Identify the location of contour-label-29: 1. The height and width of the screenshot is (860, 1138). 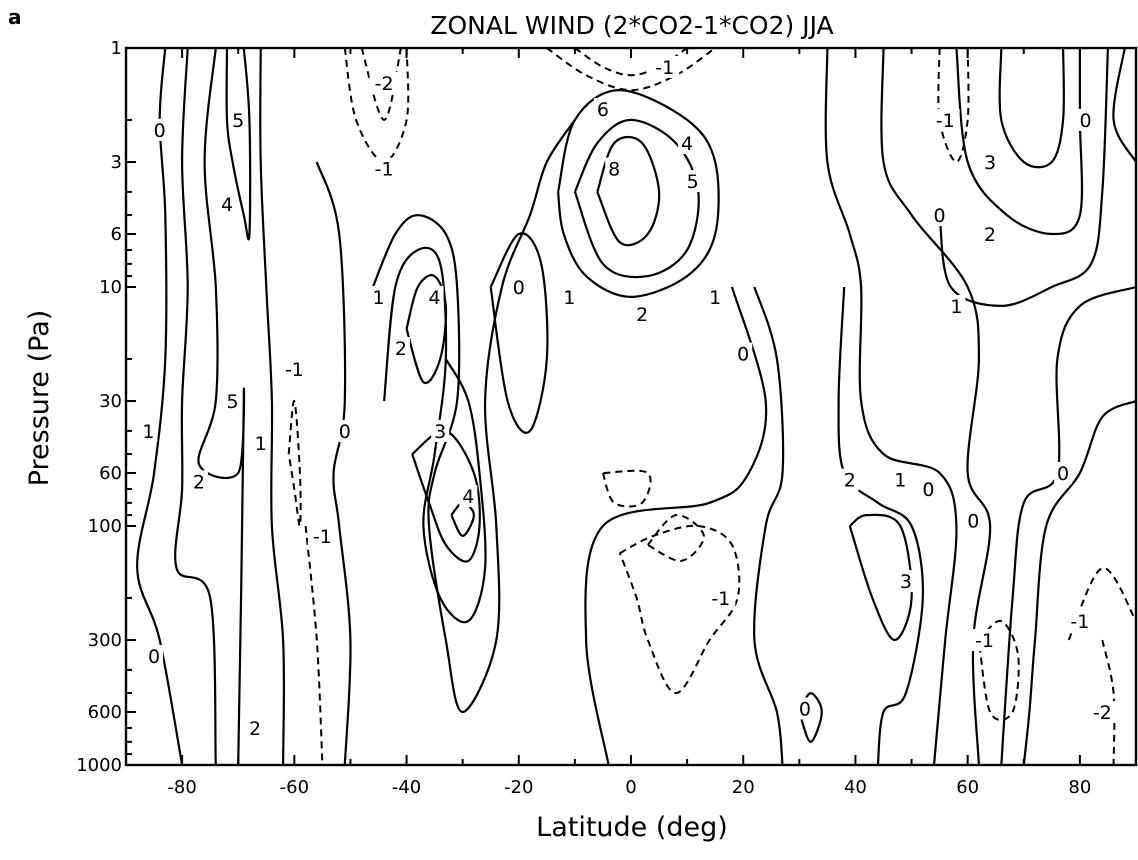
(900, 481).